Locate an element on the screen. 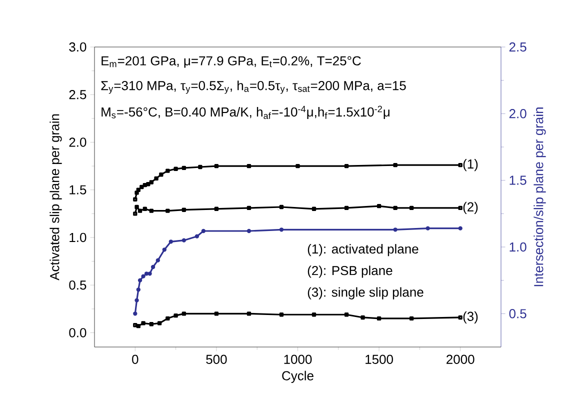 This screenshot has height=416, width=574. series-label: (1) is located at coordinates (470, 165).